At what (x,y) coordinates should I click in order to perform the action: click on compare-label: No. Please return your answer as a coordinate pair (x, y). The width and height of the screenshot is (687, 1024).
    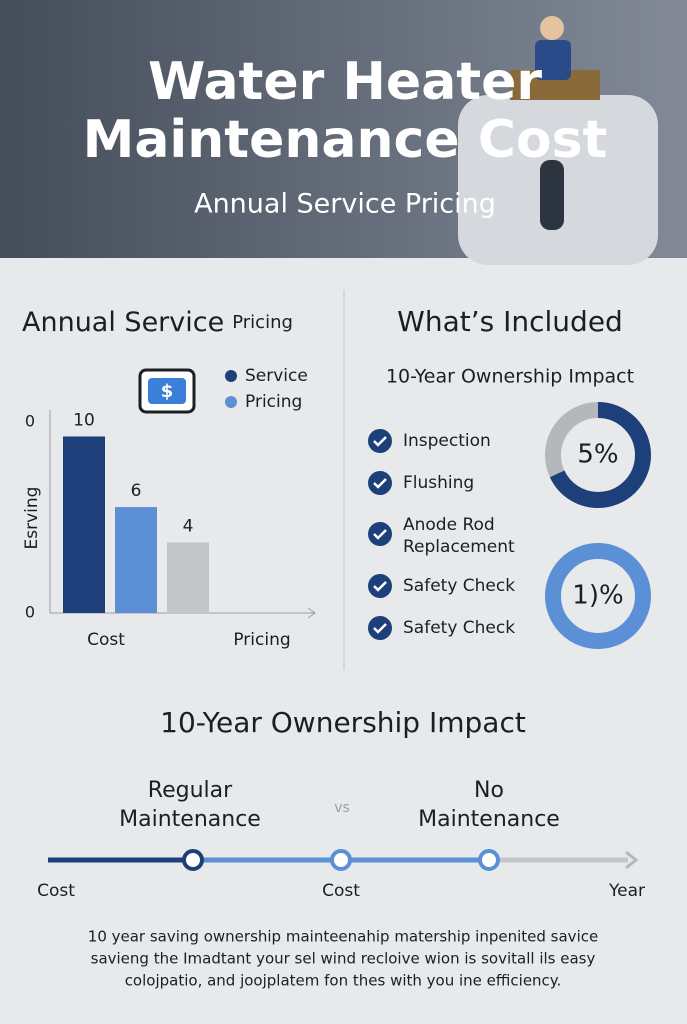
    Looking at the image, I should click on (489, 790).